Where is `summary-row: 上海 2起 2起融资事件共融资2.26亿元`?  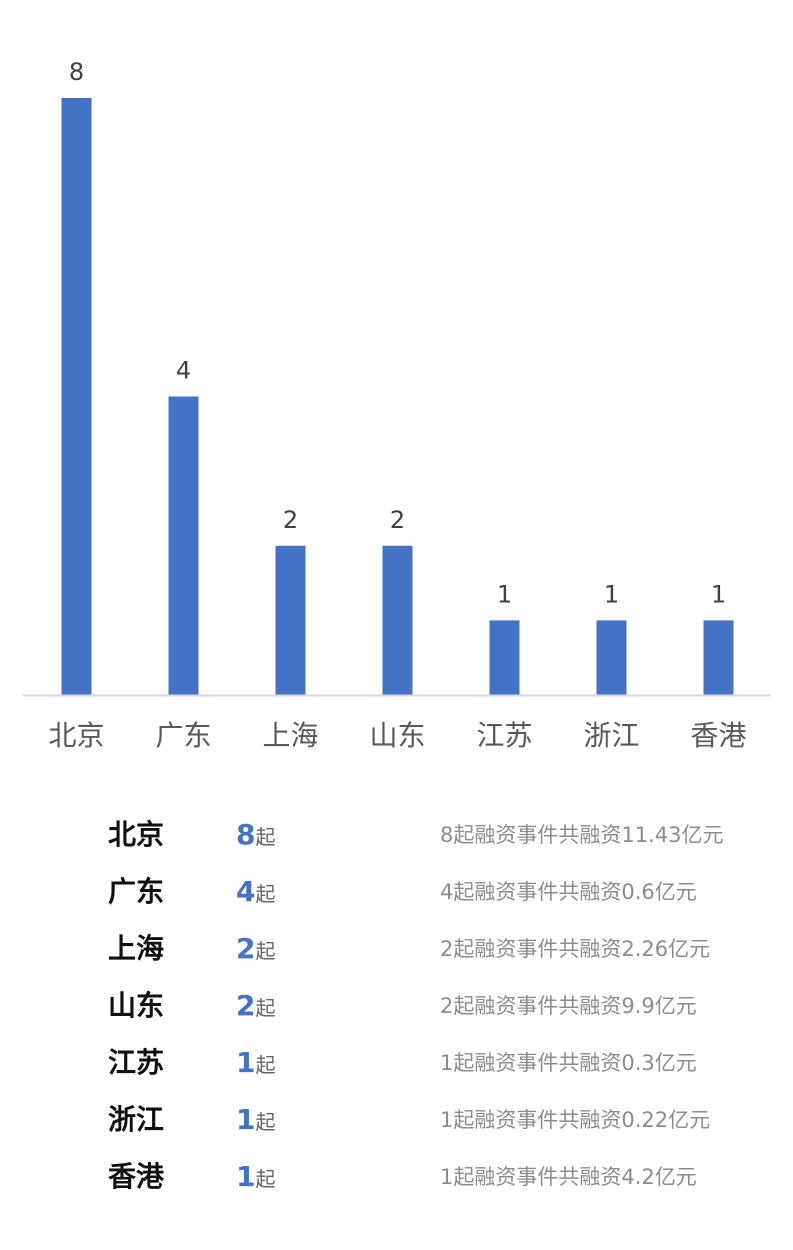 summary-row: 上海 2起 2起融资事件共融资2.26亿元 is located at coordinates (396, 949).